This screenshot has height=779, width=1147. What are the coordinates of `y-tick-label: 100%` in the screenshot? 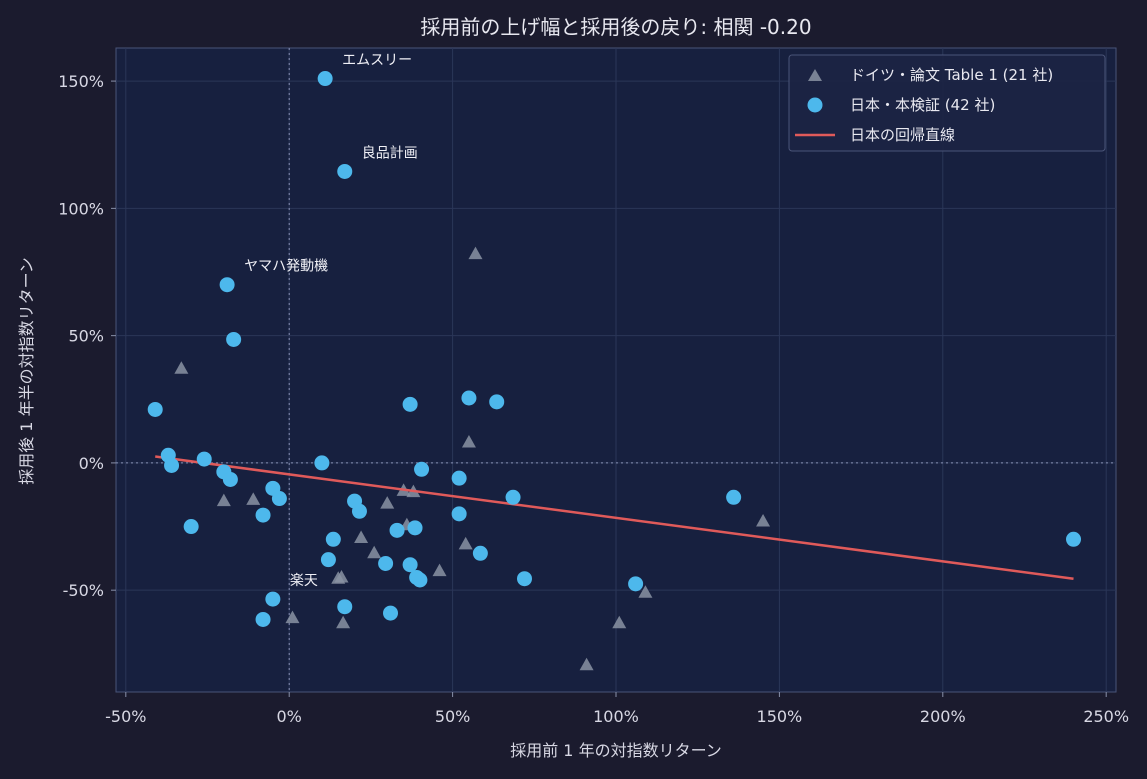 It's located at (81, 208).